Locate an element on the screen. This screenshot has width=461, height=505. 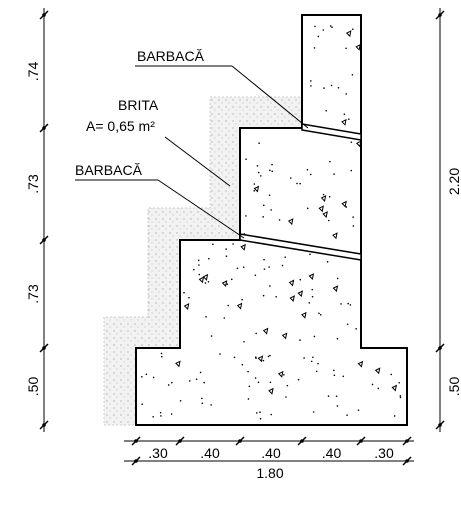
drain-pipes is located at coordinates (300, 192).